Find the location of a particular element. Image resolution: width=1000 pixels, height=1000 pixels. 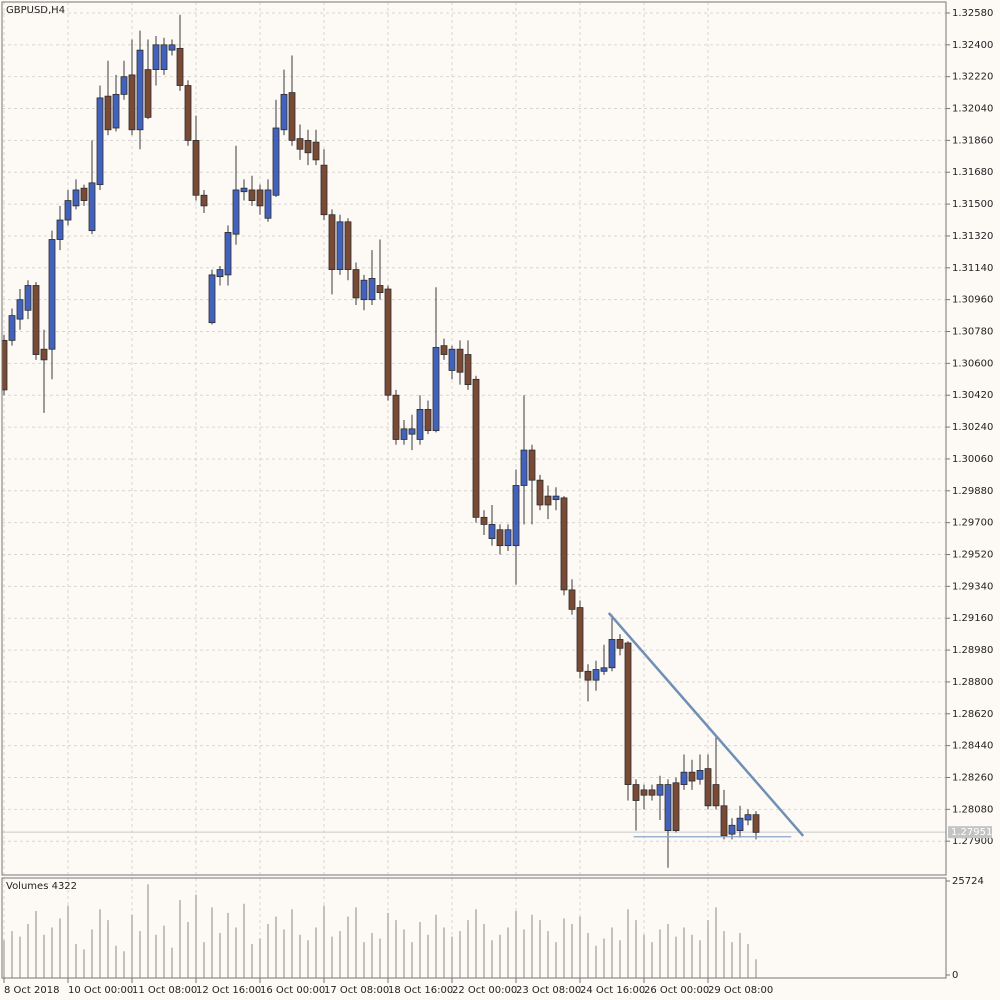

last-price-box is located at coordinates (970, 832).